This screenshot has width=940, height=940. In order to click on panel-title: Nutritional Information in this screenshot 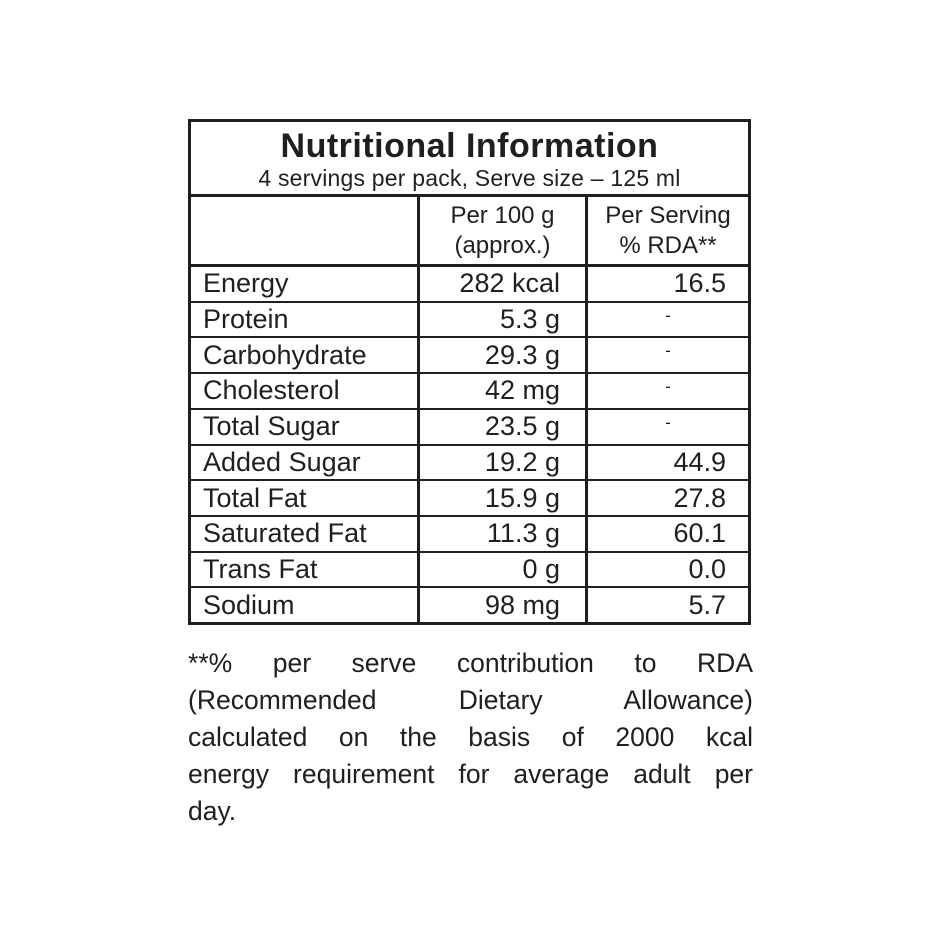, I will do `click(469, 146)`.